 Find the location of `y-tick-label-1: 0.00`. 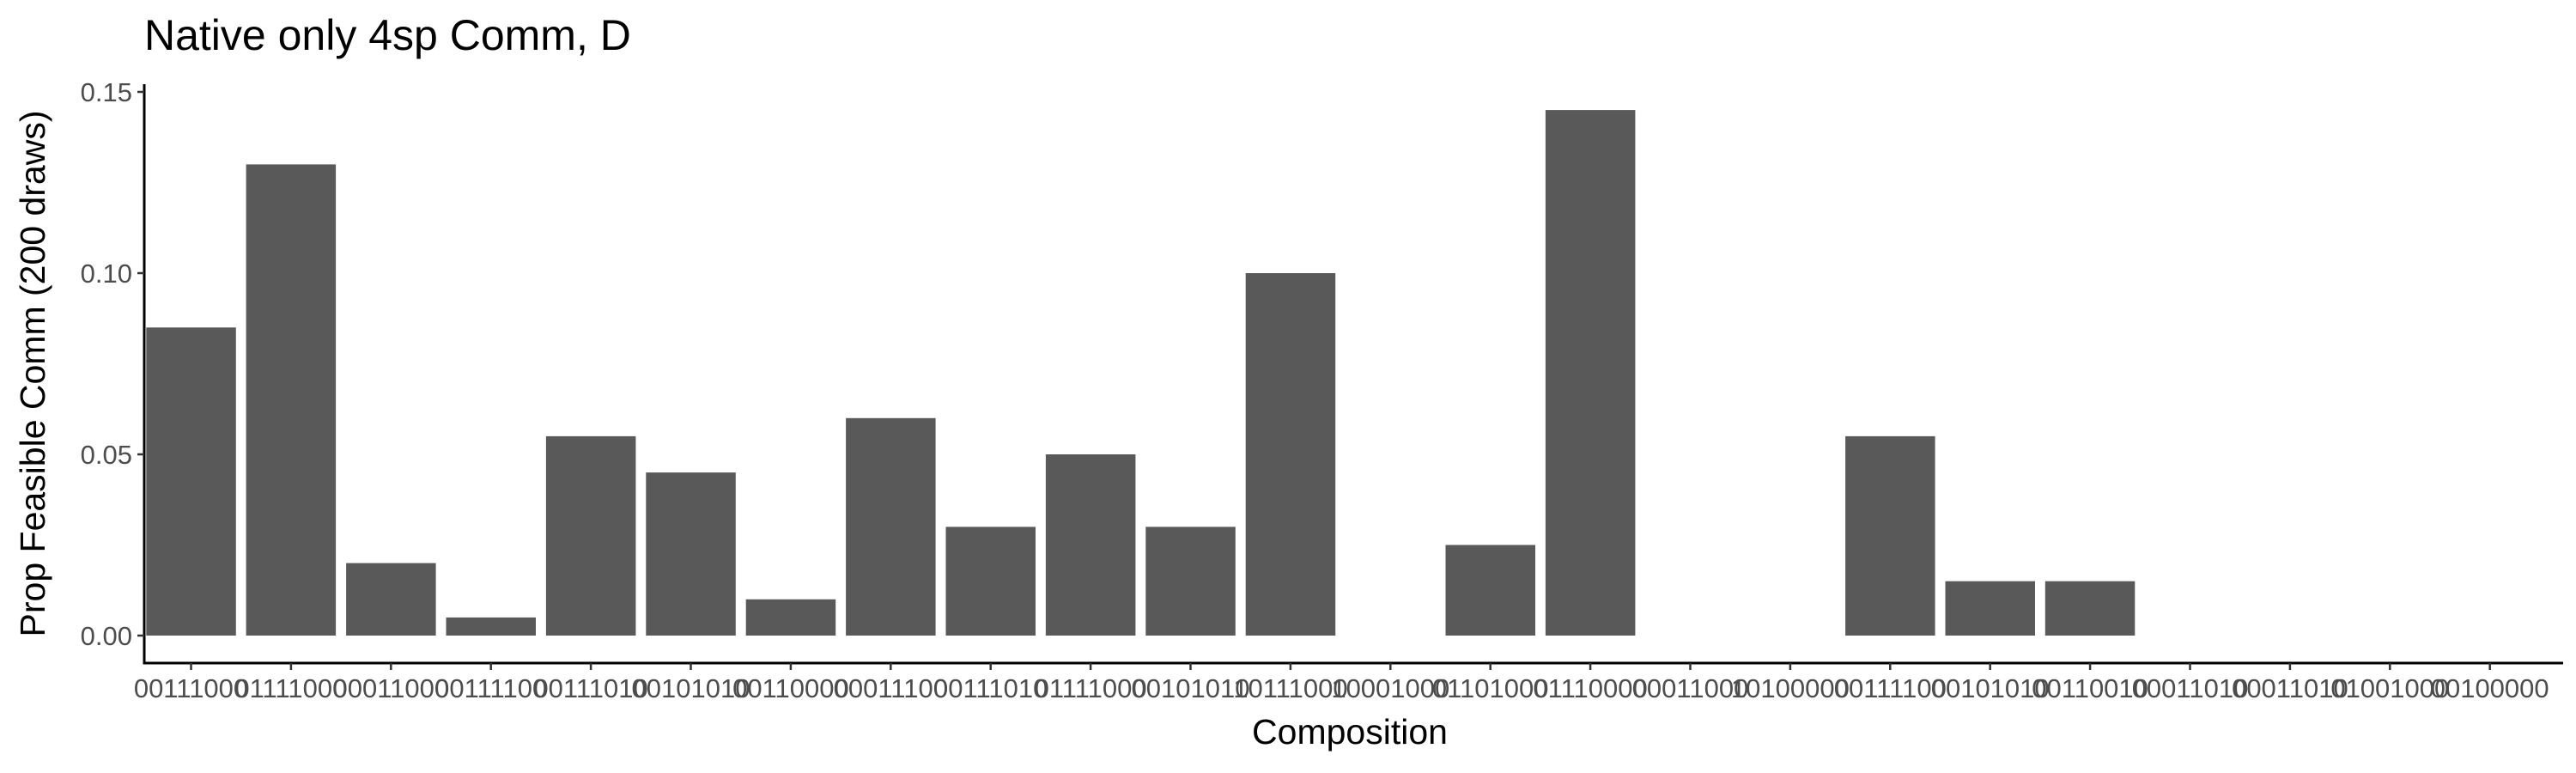

y-tick-label-1: 0.00 is located at coordinates (106, 636).